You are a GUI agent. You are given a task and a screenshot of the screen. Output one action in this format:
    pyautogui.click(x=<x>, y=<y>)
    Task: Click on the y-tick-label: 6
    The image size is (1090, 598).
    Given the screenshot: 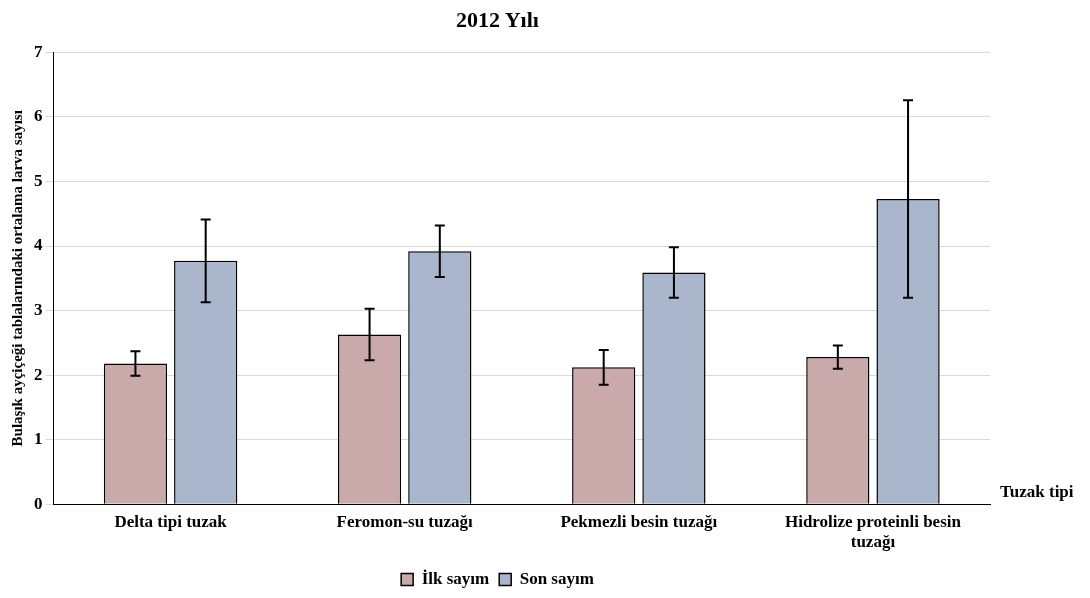 What is the action you would take?
    pyautogui.click(x=38, y=116)
    